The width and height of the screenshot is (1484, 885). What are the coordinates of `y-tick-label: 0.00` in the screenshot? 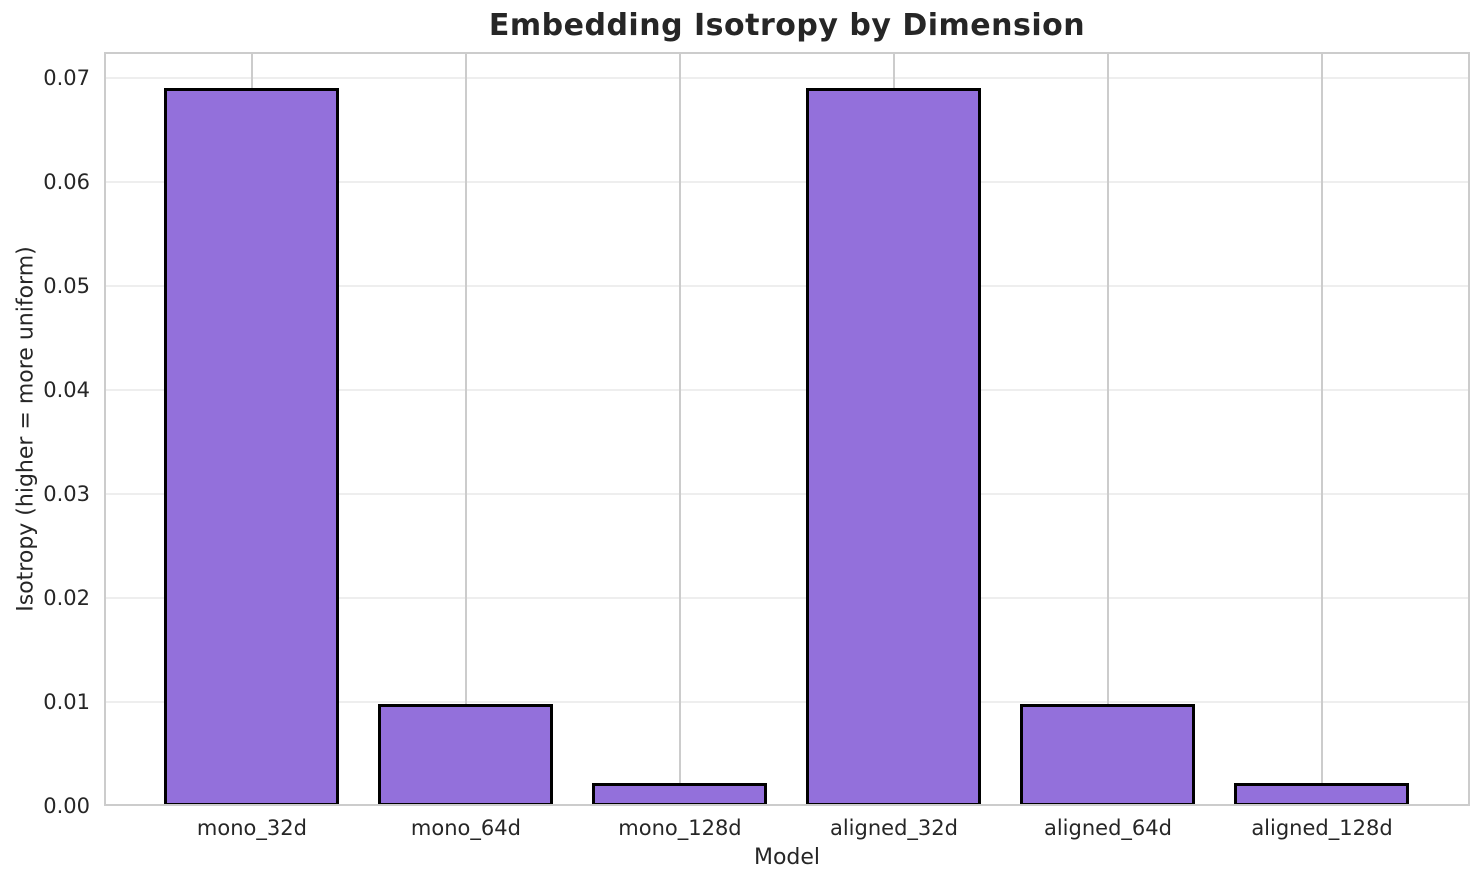 It's located at (66, 806).